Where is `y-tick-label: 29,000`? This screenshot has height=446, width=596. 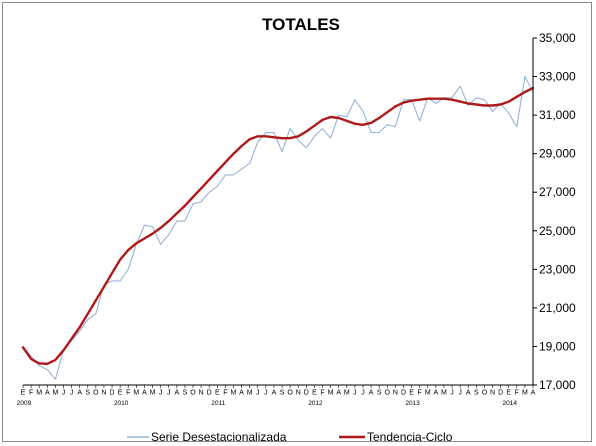
y-tick-label: 29,000 is located at coordinates (557, 154).